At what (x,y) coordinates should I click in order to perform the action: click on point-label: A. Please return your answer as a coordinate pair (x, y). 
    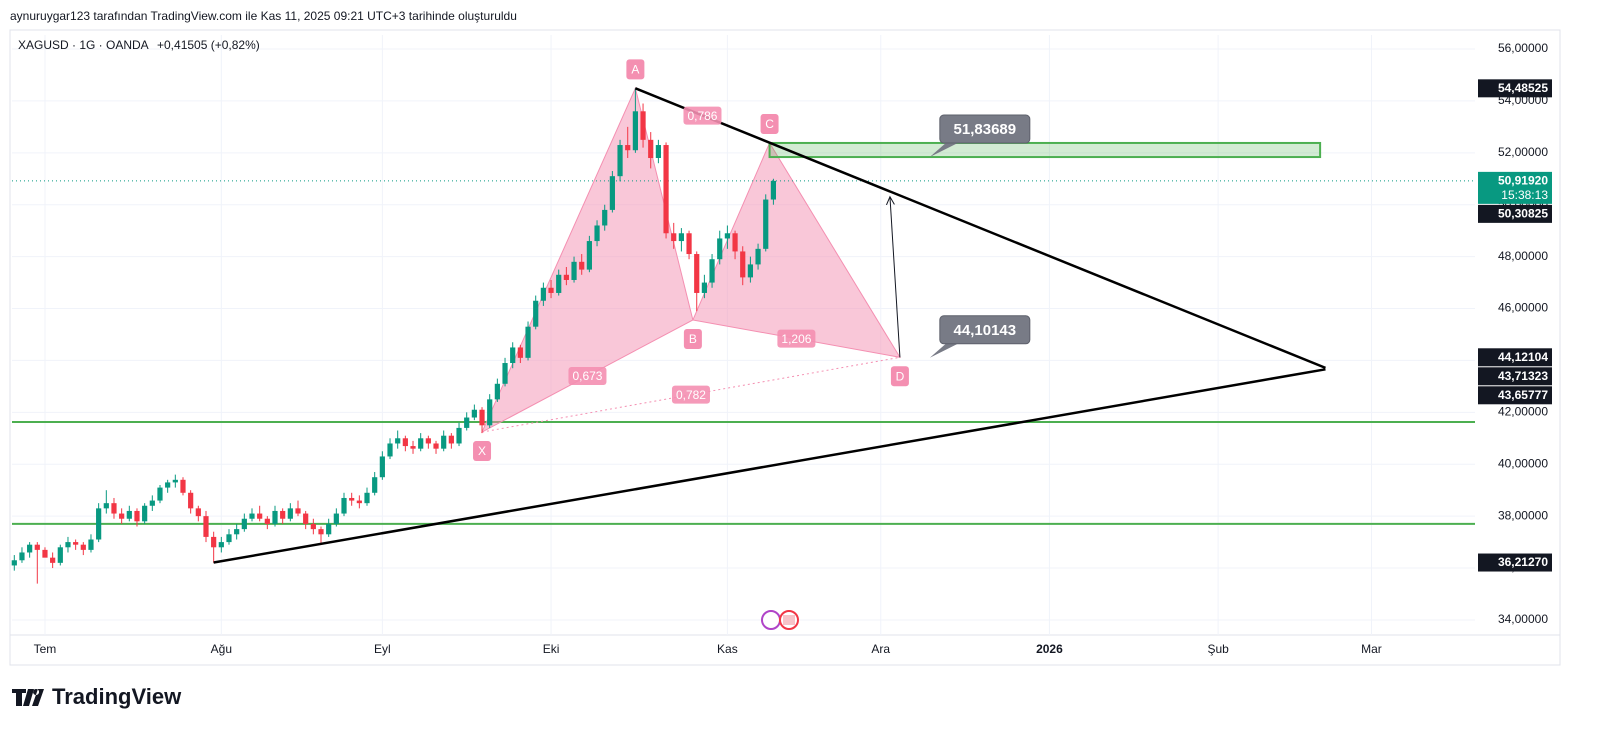
    Looking at the image, I should click on (635, 69).